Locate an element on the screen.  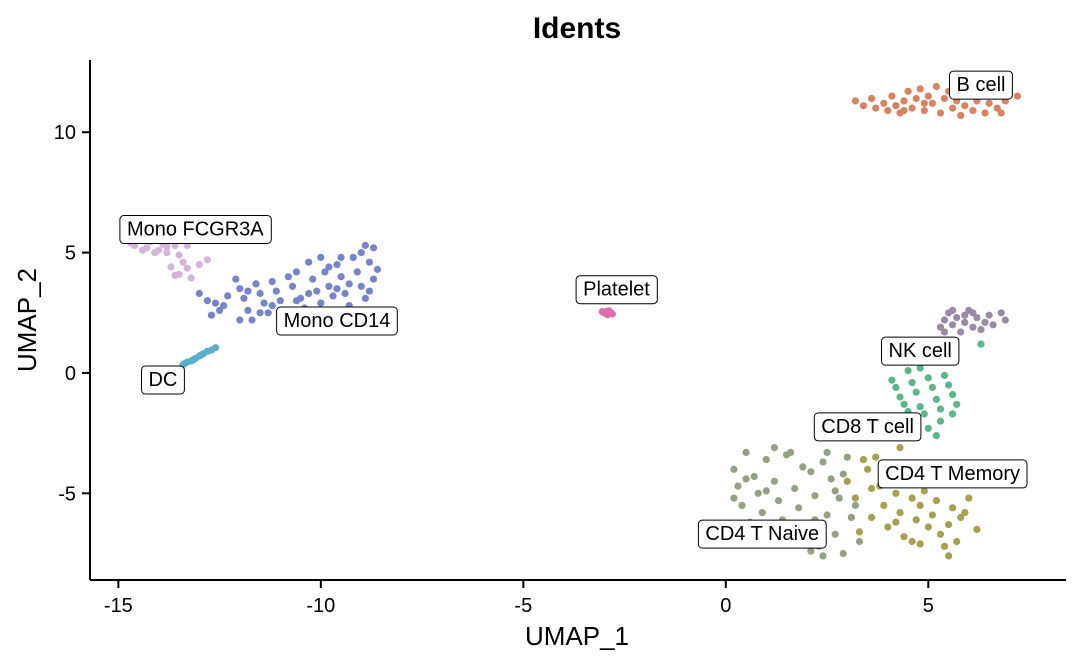
cluster-label-text: NK cell is located at coordinates (920, 351).